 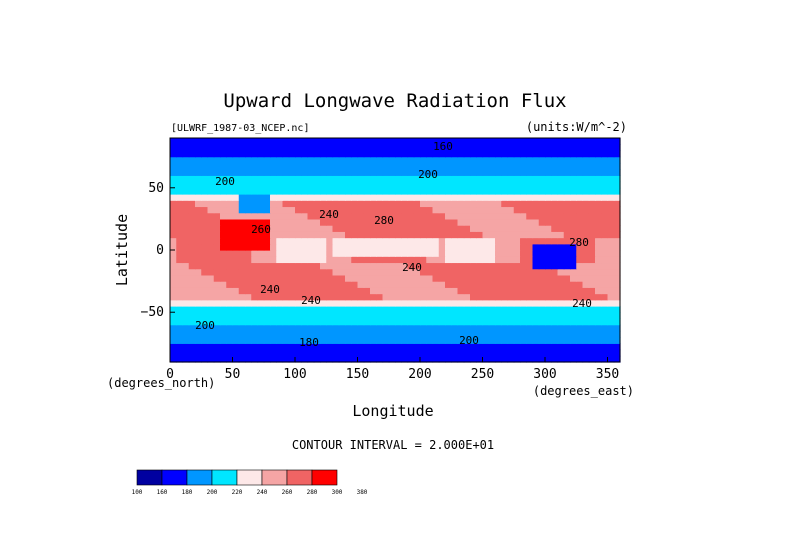 What do you see at coordinates (224, 477) in the screenshot?
I see `colorbar-swatch` at bounding box center [224, 477].